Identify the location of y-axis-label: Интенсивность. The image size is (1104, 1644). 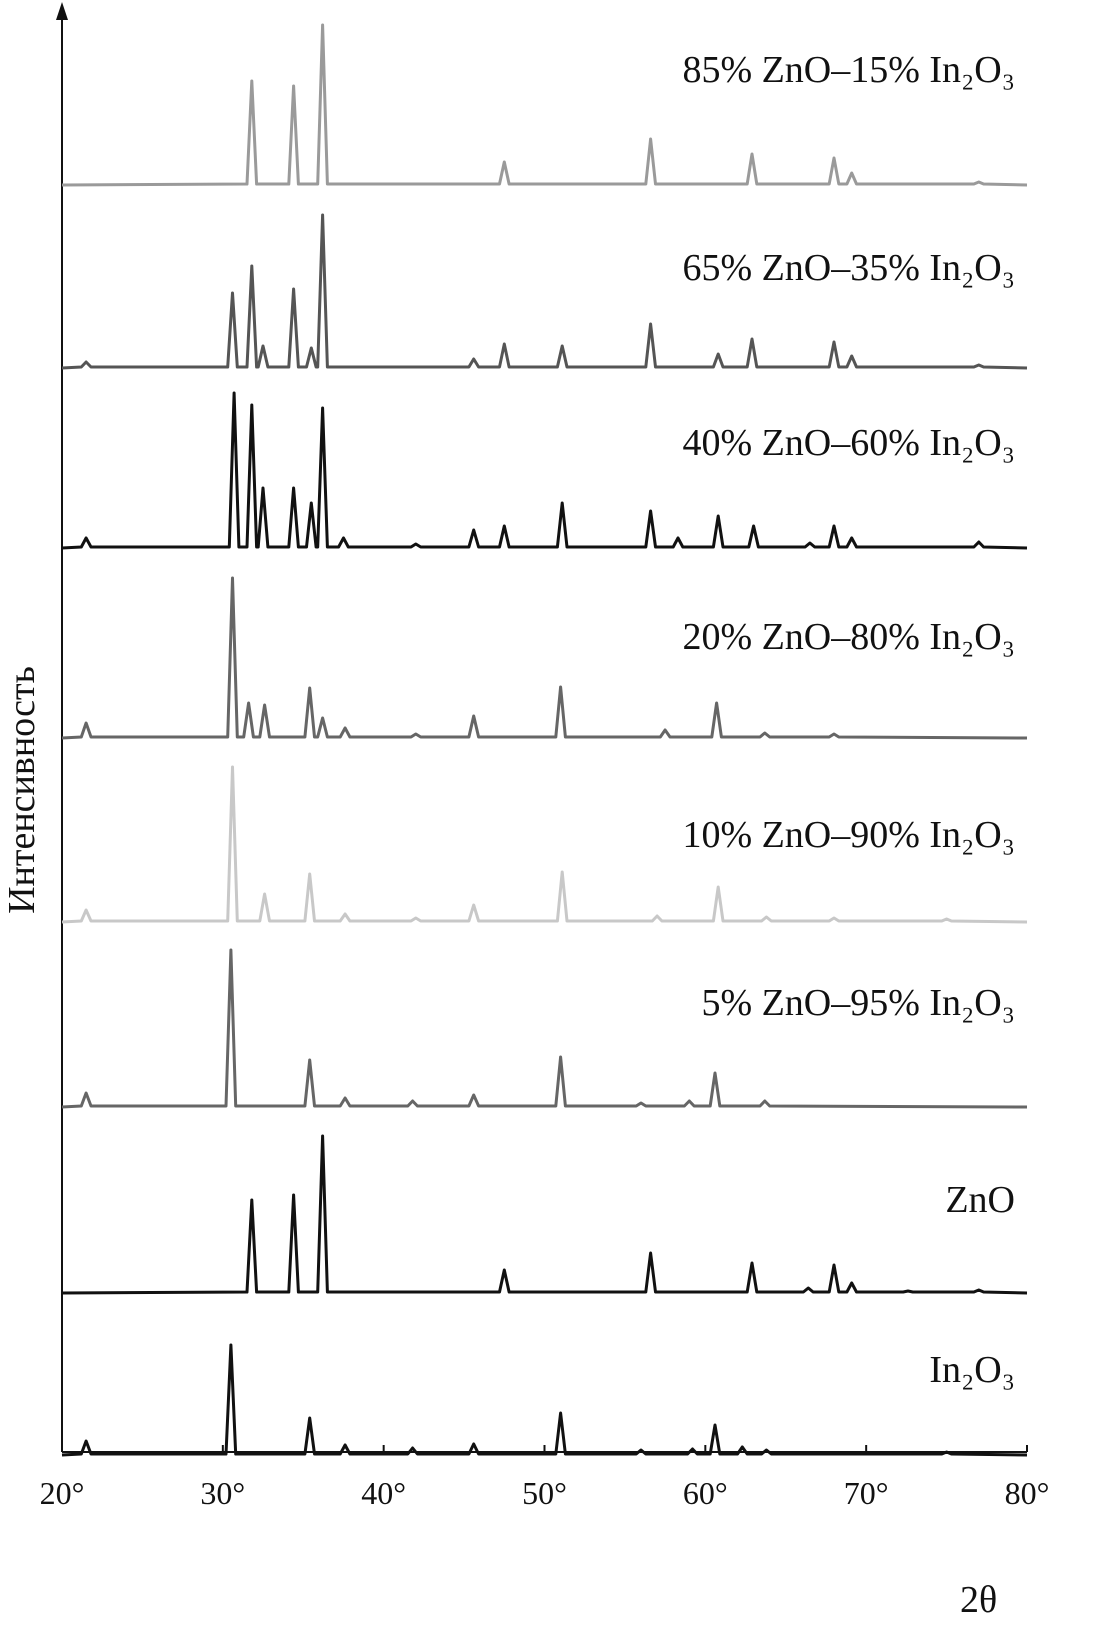
(22, 790).